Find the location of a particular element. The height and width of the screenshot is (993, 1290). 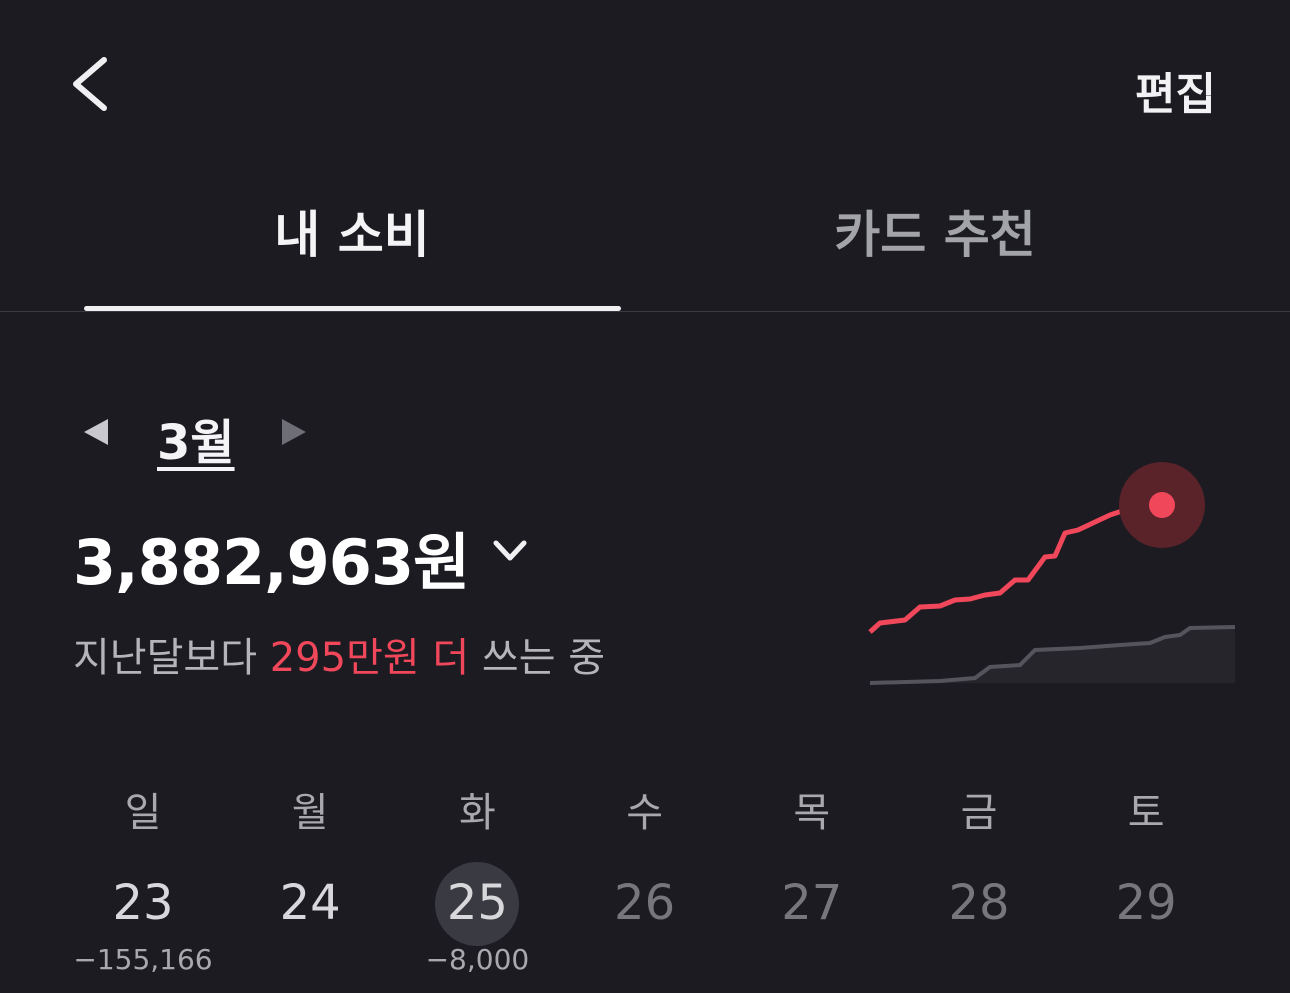

date: 27 is located at coordinates (812, 903).